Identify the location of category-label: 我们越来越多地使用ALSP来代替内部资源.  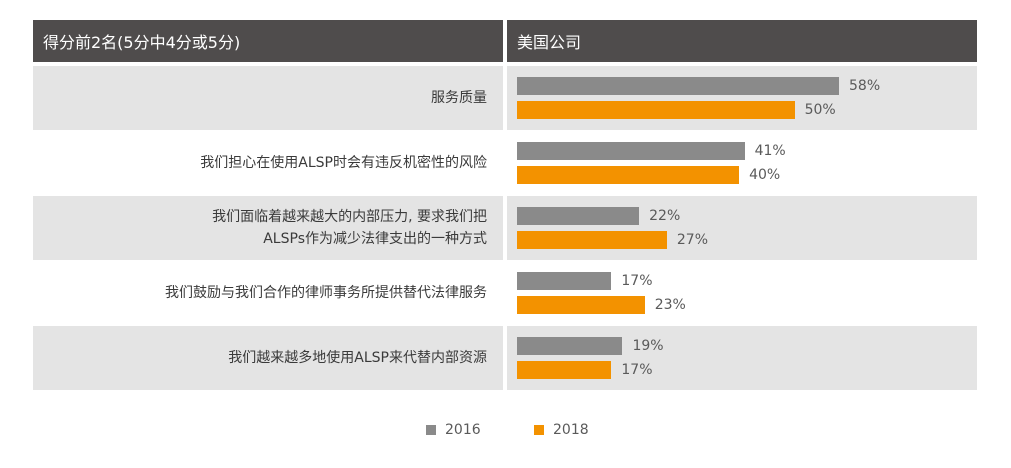
(268, 358).